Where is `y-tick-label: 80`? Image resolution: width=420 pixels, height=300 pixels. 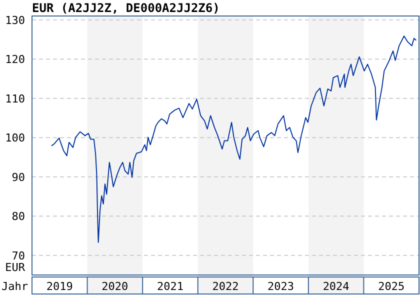 y-tick-label: 80 is located at coordinates (18, 217).